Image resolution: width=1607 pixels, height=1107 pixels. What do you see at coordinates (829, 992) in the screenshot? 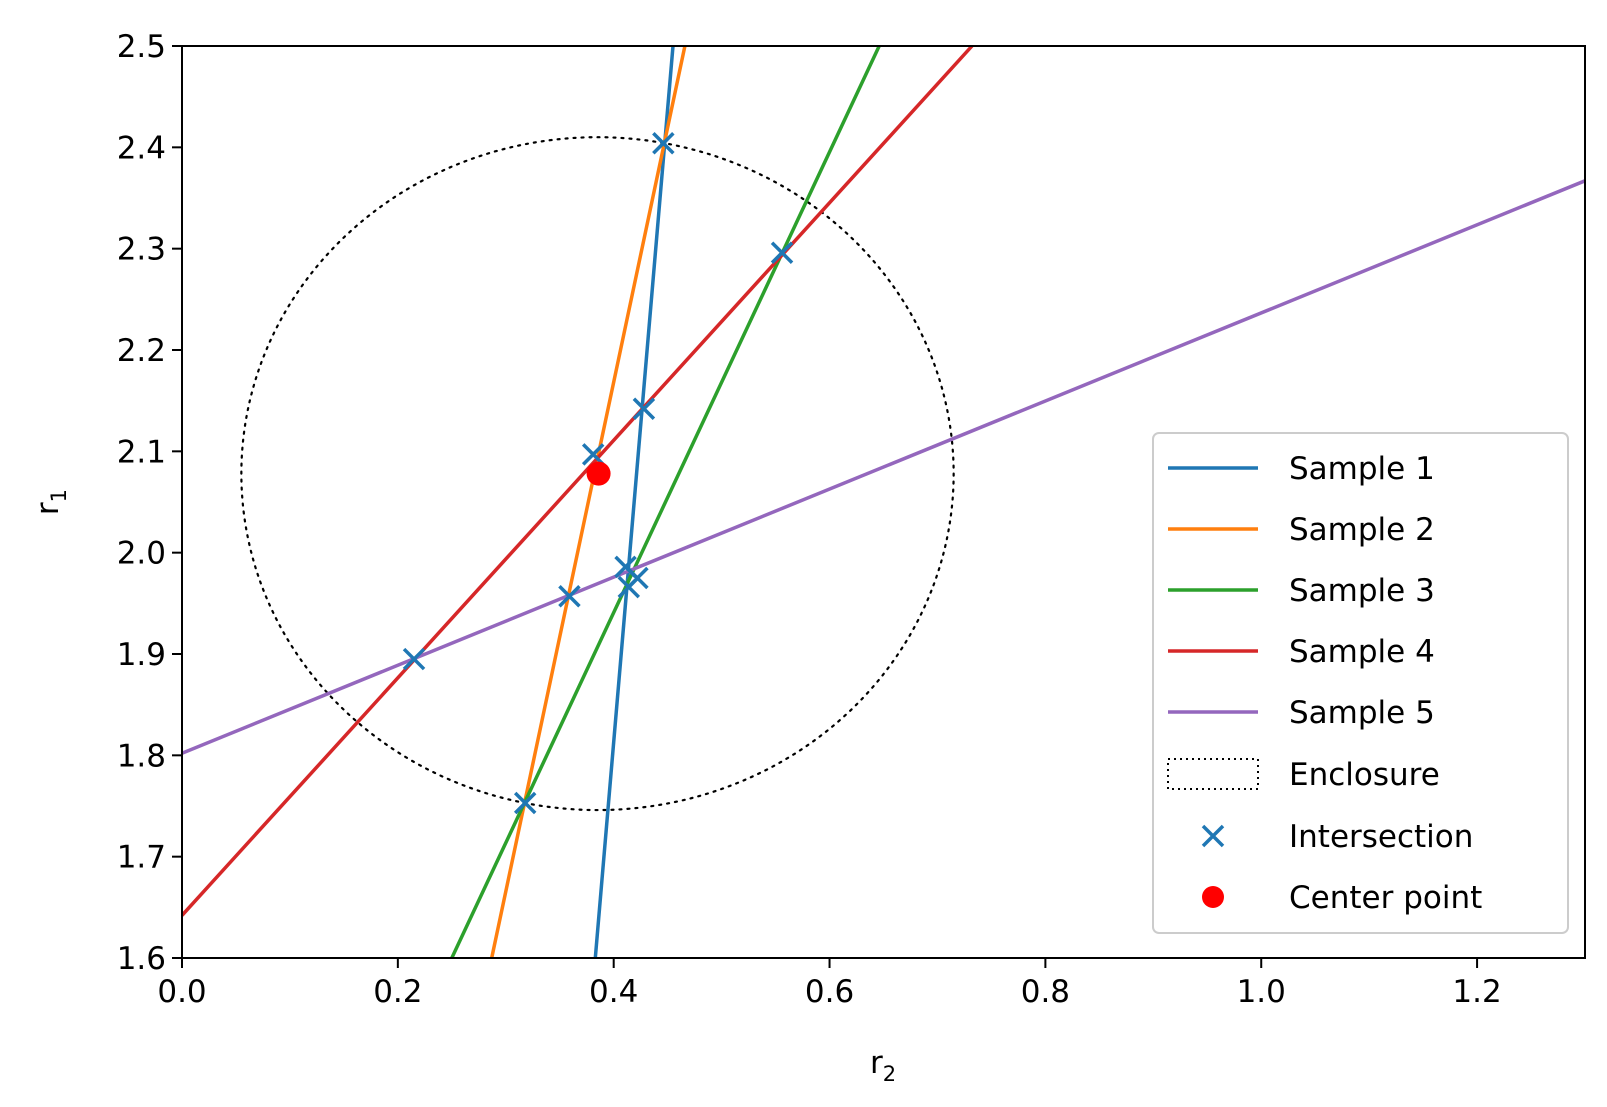
I see `x-tick-label: 0.6` at bounding box center [829, 992].